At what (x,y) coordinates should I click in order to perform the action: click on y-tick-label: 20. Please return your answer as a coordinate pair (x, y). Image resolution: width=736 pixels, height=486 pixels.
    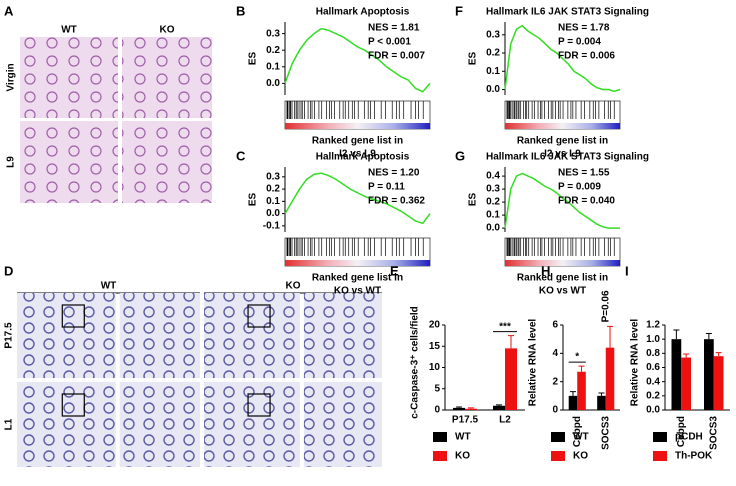
    Looking at the image, I should click on (435, 325).